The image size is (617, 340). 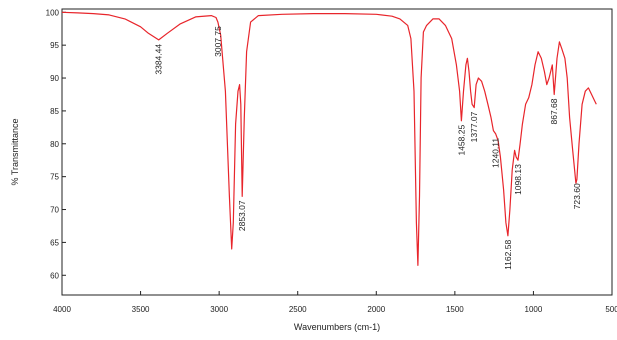 What do you see at coordinates (376, 309) in the screenshot?
I see `x-tick-label: 2000` at bounding box center [376, 309].